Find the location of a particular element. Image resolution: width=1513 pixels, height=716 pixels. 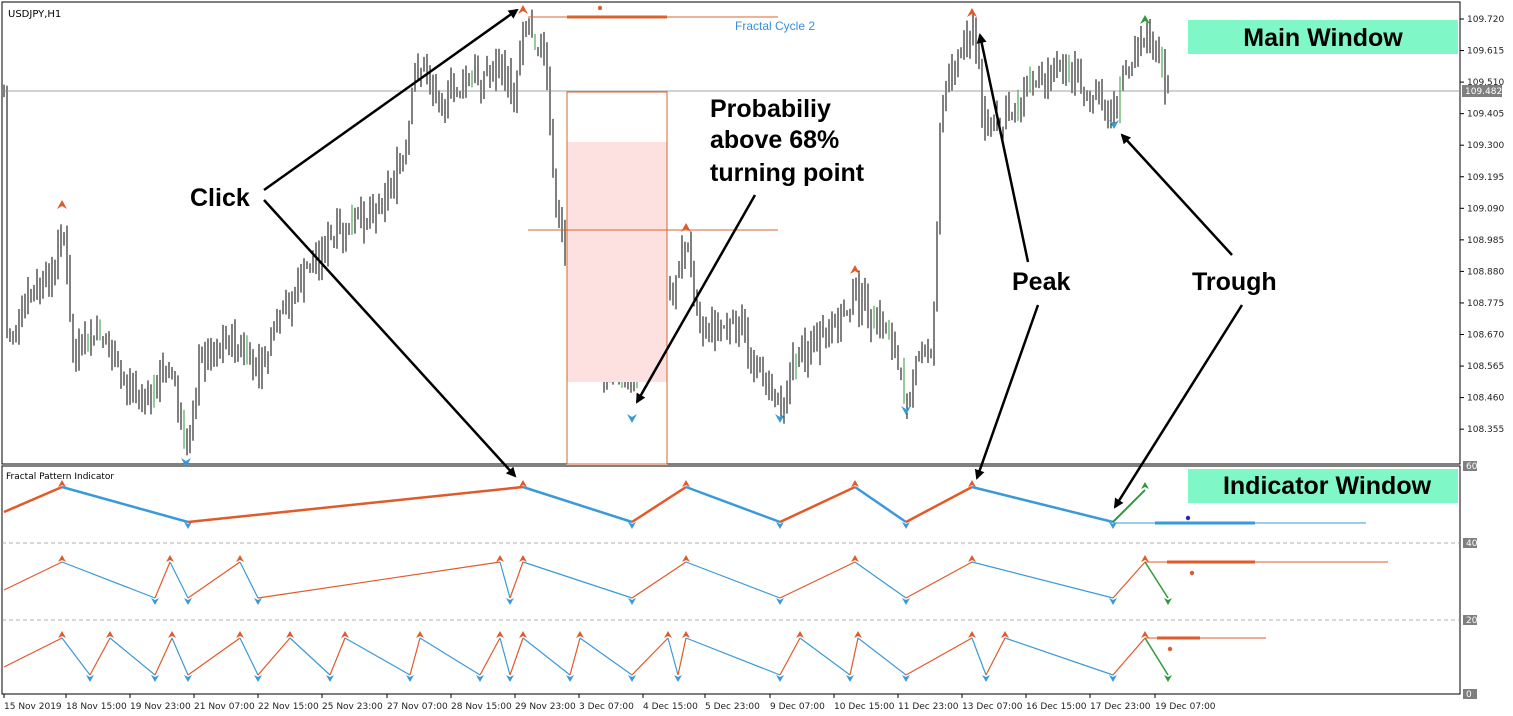

time-tick-label: 9 Dec 07:00 is located at coordinates (797, 707).